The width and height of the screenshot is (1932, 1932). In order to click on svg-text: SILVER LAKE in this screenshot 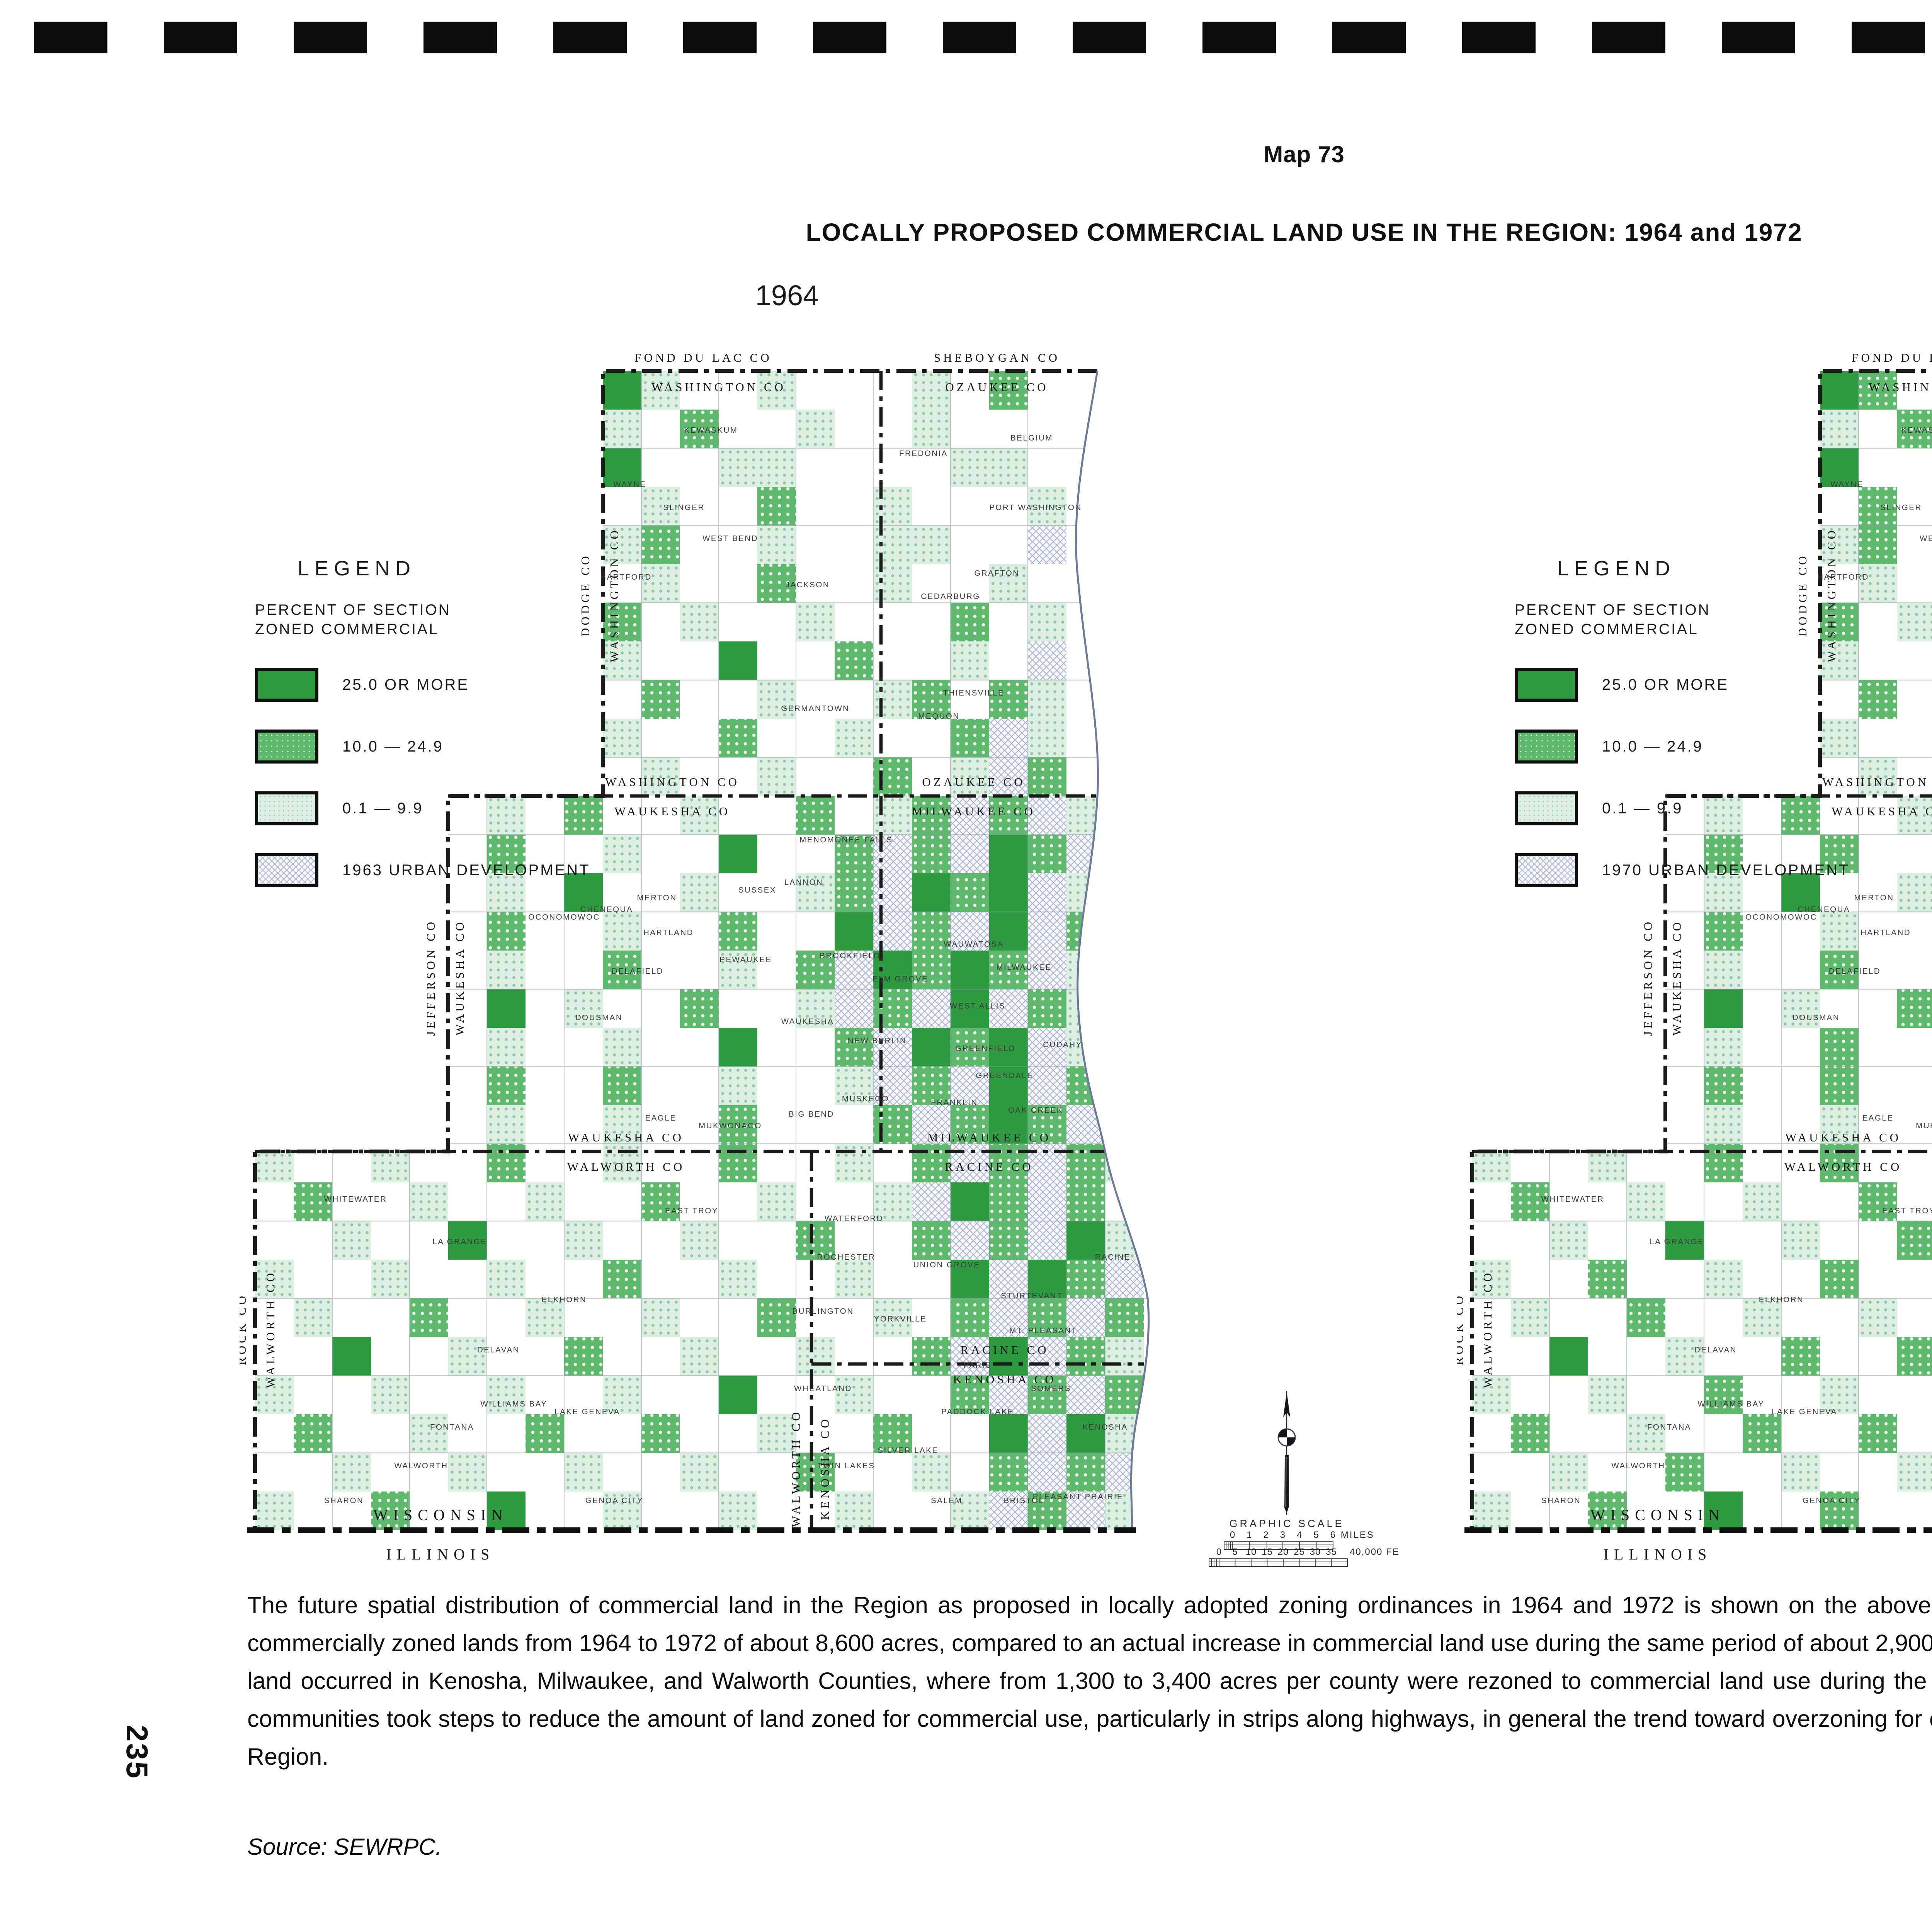, I will do `click(908, 1451)`.